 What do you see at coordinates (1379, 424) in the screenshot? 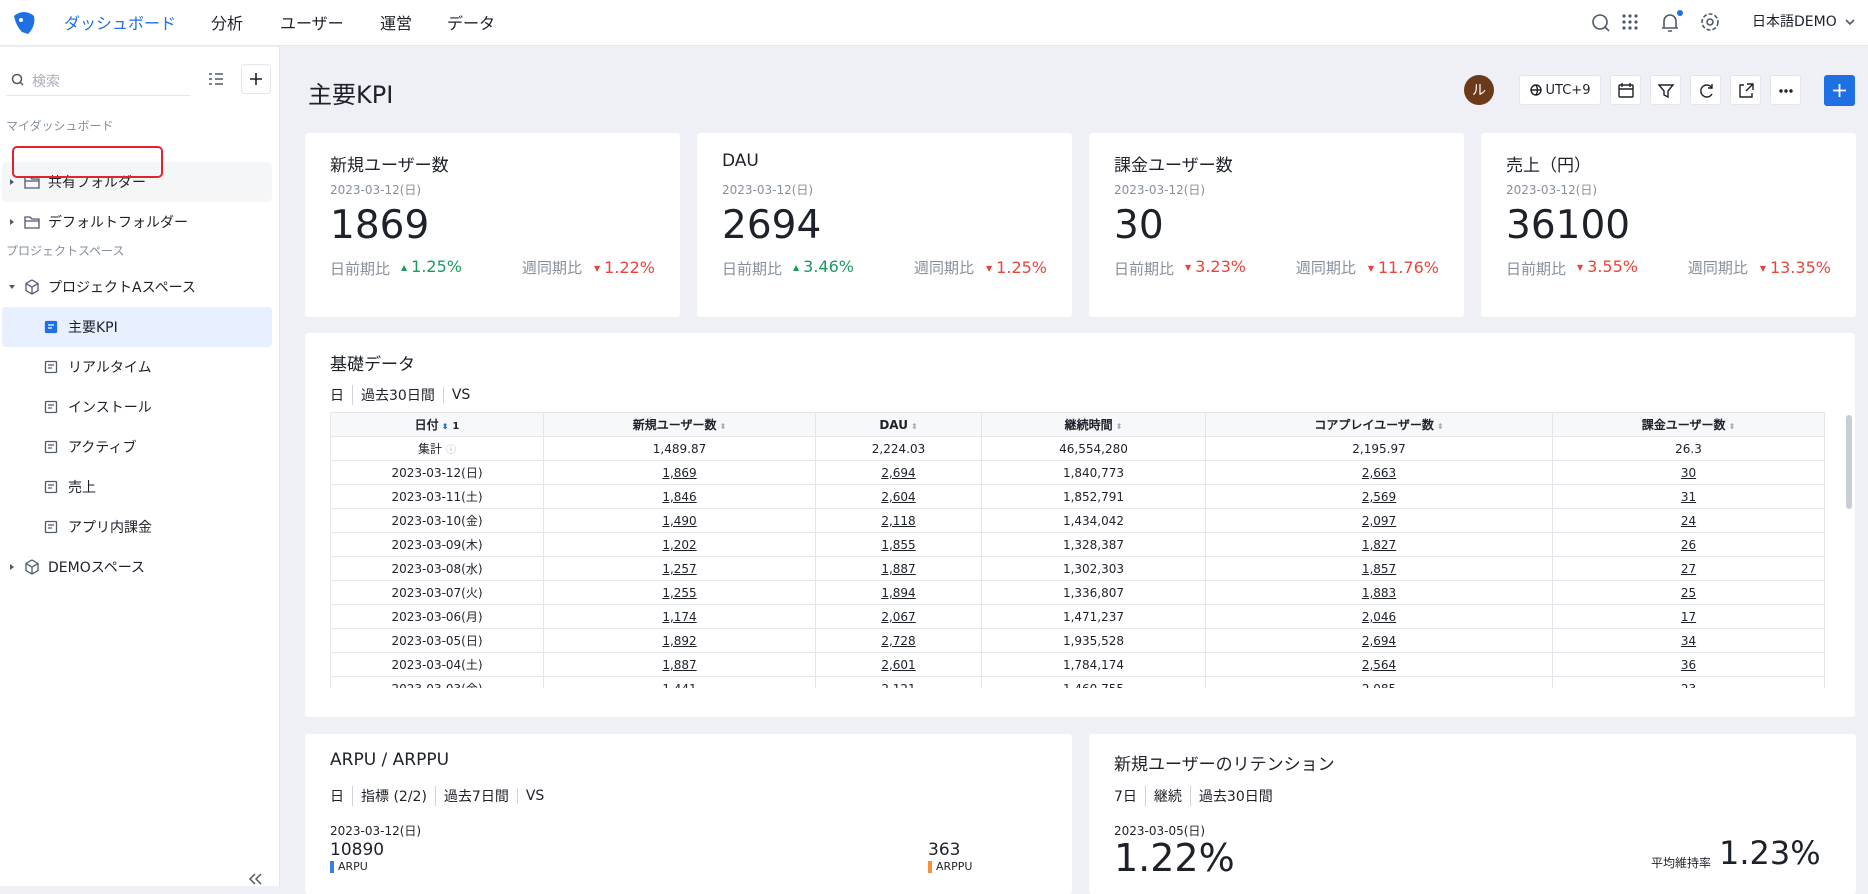
I see `column-header: コアプレイユーザー数 ⬍` at bounding box center [1379, 424].